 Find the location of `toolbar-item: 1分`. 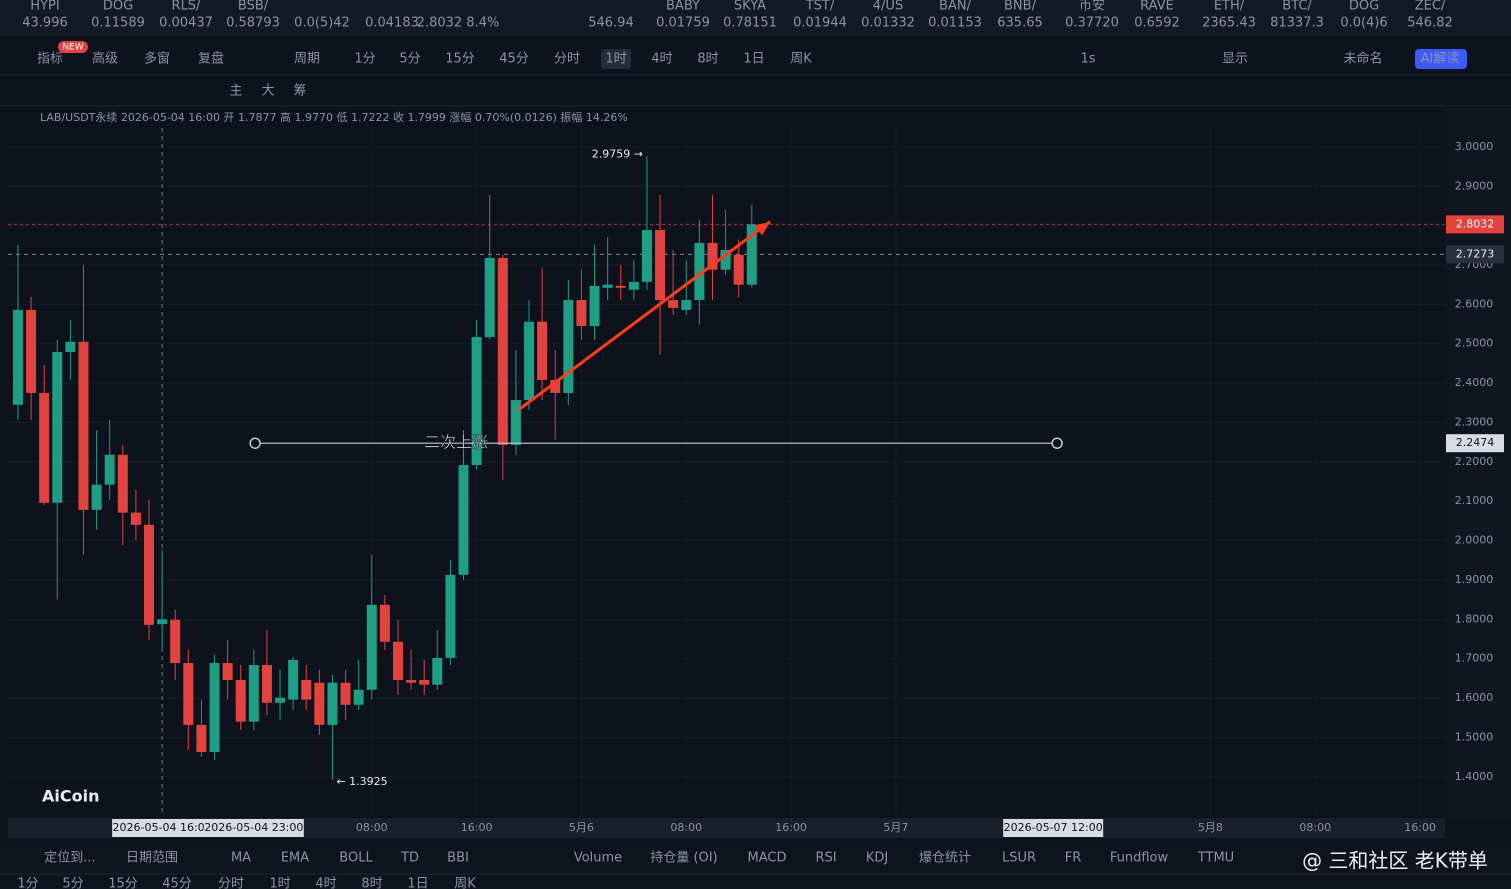

toolbar-item: 1分 is located at coordinates (364, 59).